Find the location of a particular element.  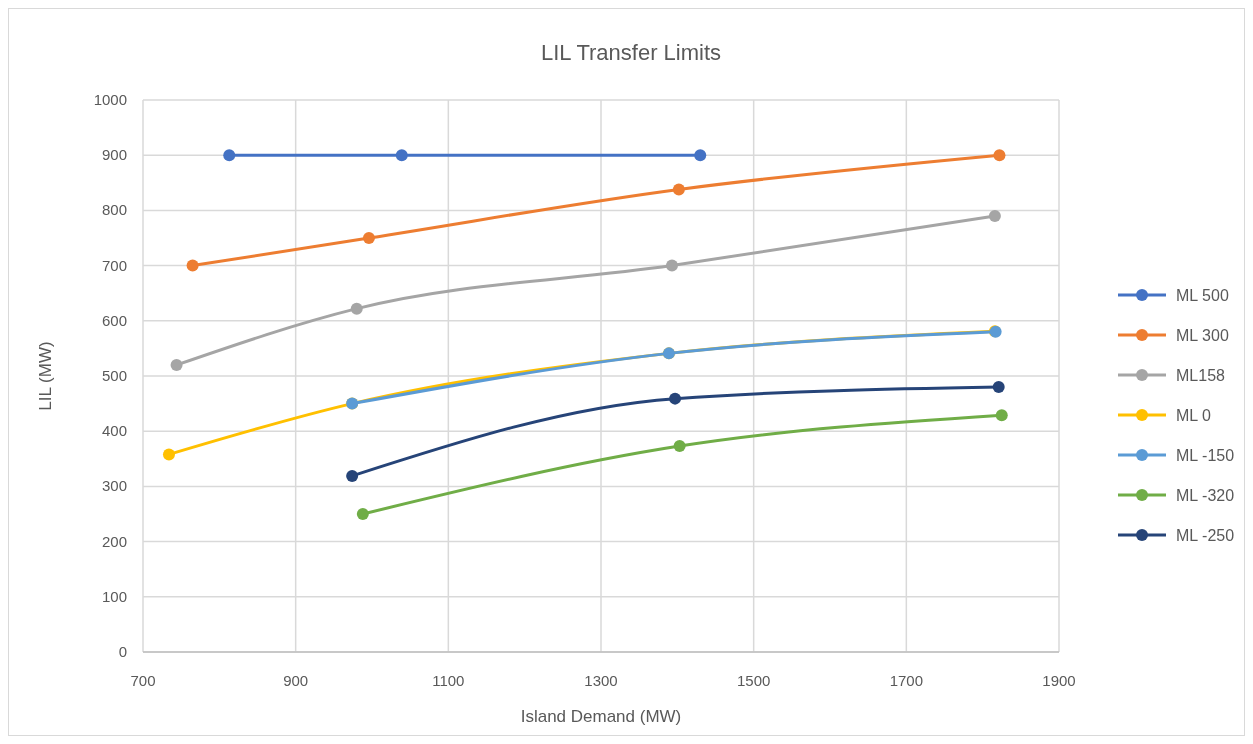

x-axis-title: Island Demand (MW) is located at coordinates (601, 716).